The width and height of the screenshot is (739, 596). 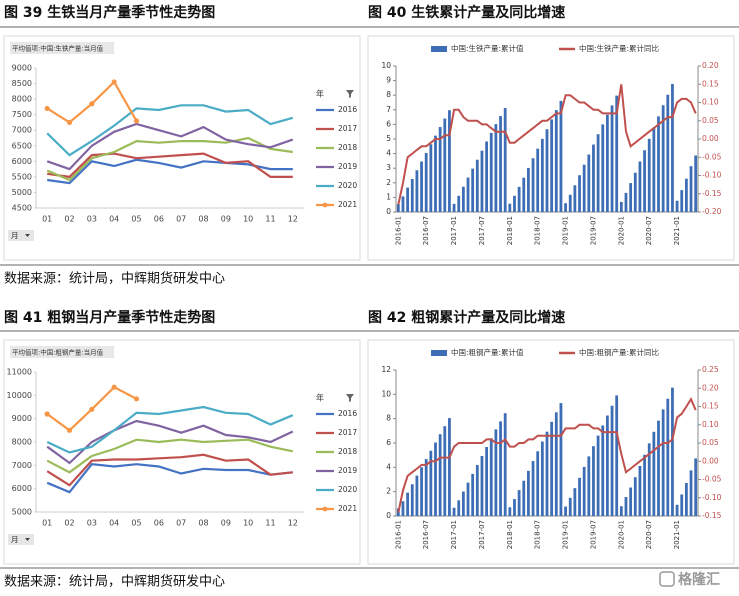 I want to click on y2-tick-label: 0.25, so click(x=710, y=369).